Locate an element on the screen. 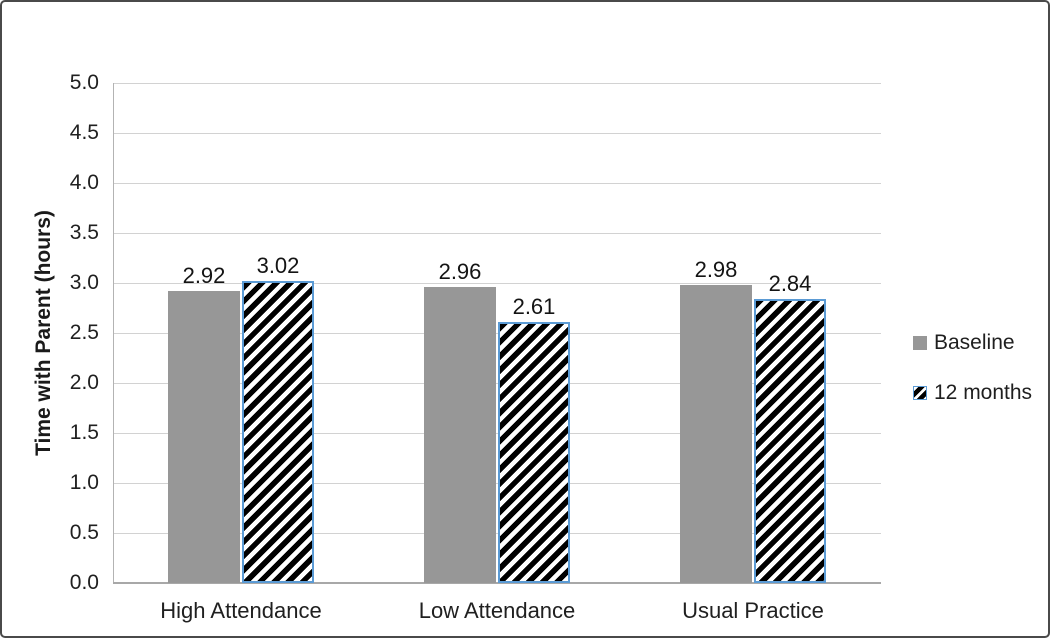 The image size is (1050, 638). legend-swatch-baseline-icon is located at coordinates (920, 343).